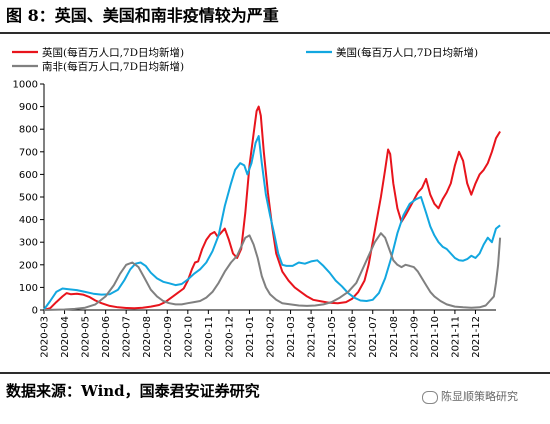  Describe the element at coordinates (28, 243) in the screenshot. I see `y-tick-label: 300` at that location.